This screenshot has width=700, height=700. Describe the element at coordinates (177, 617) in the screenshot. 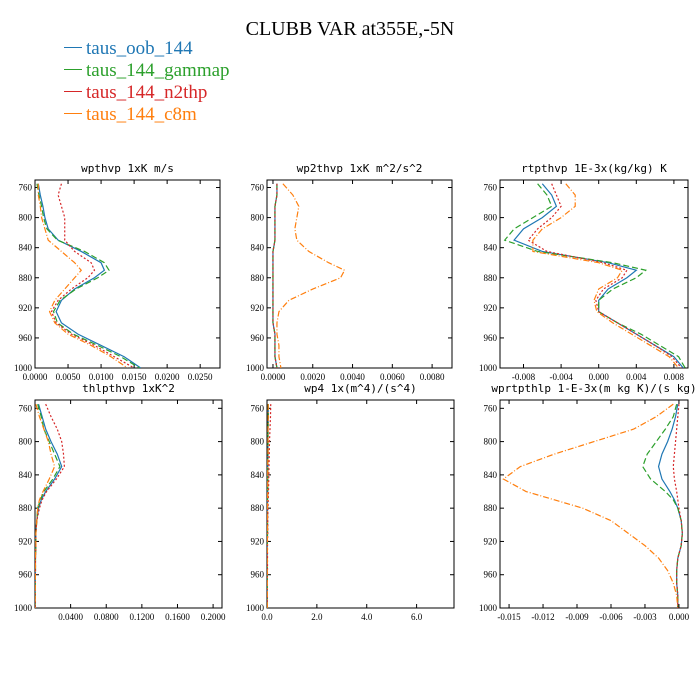

I see `x-tick-label: 0.1600` at that location.